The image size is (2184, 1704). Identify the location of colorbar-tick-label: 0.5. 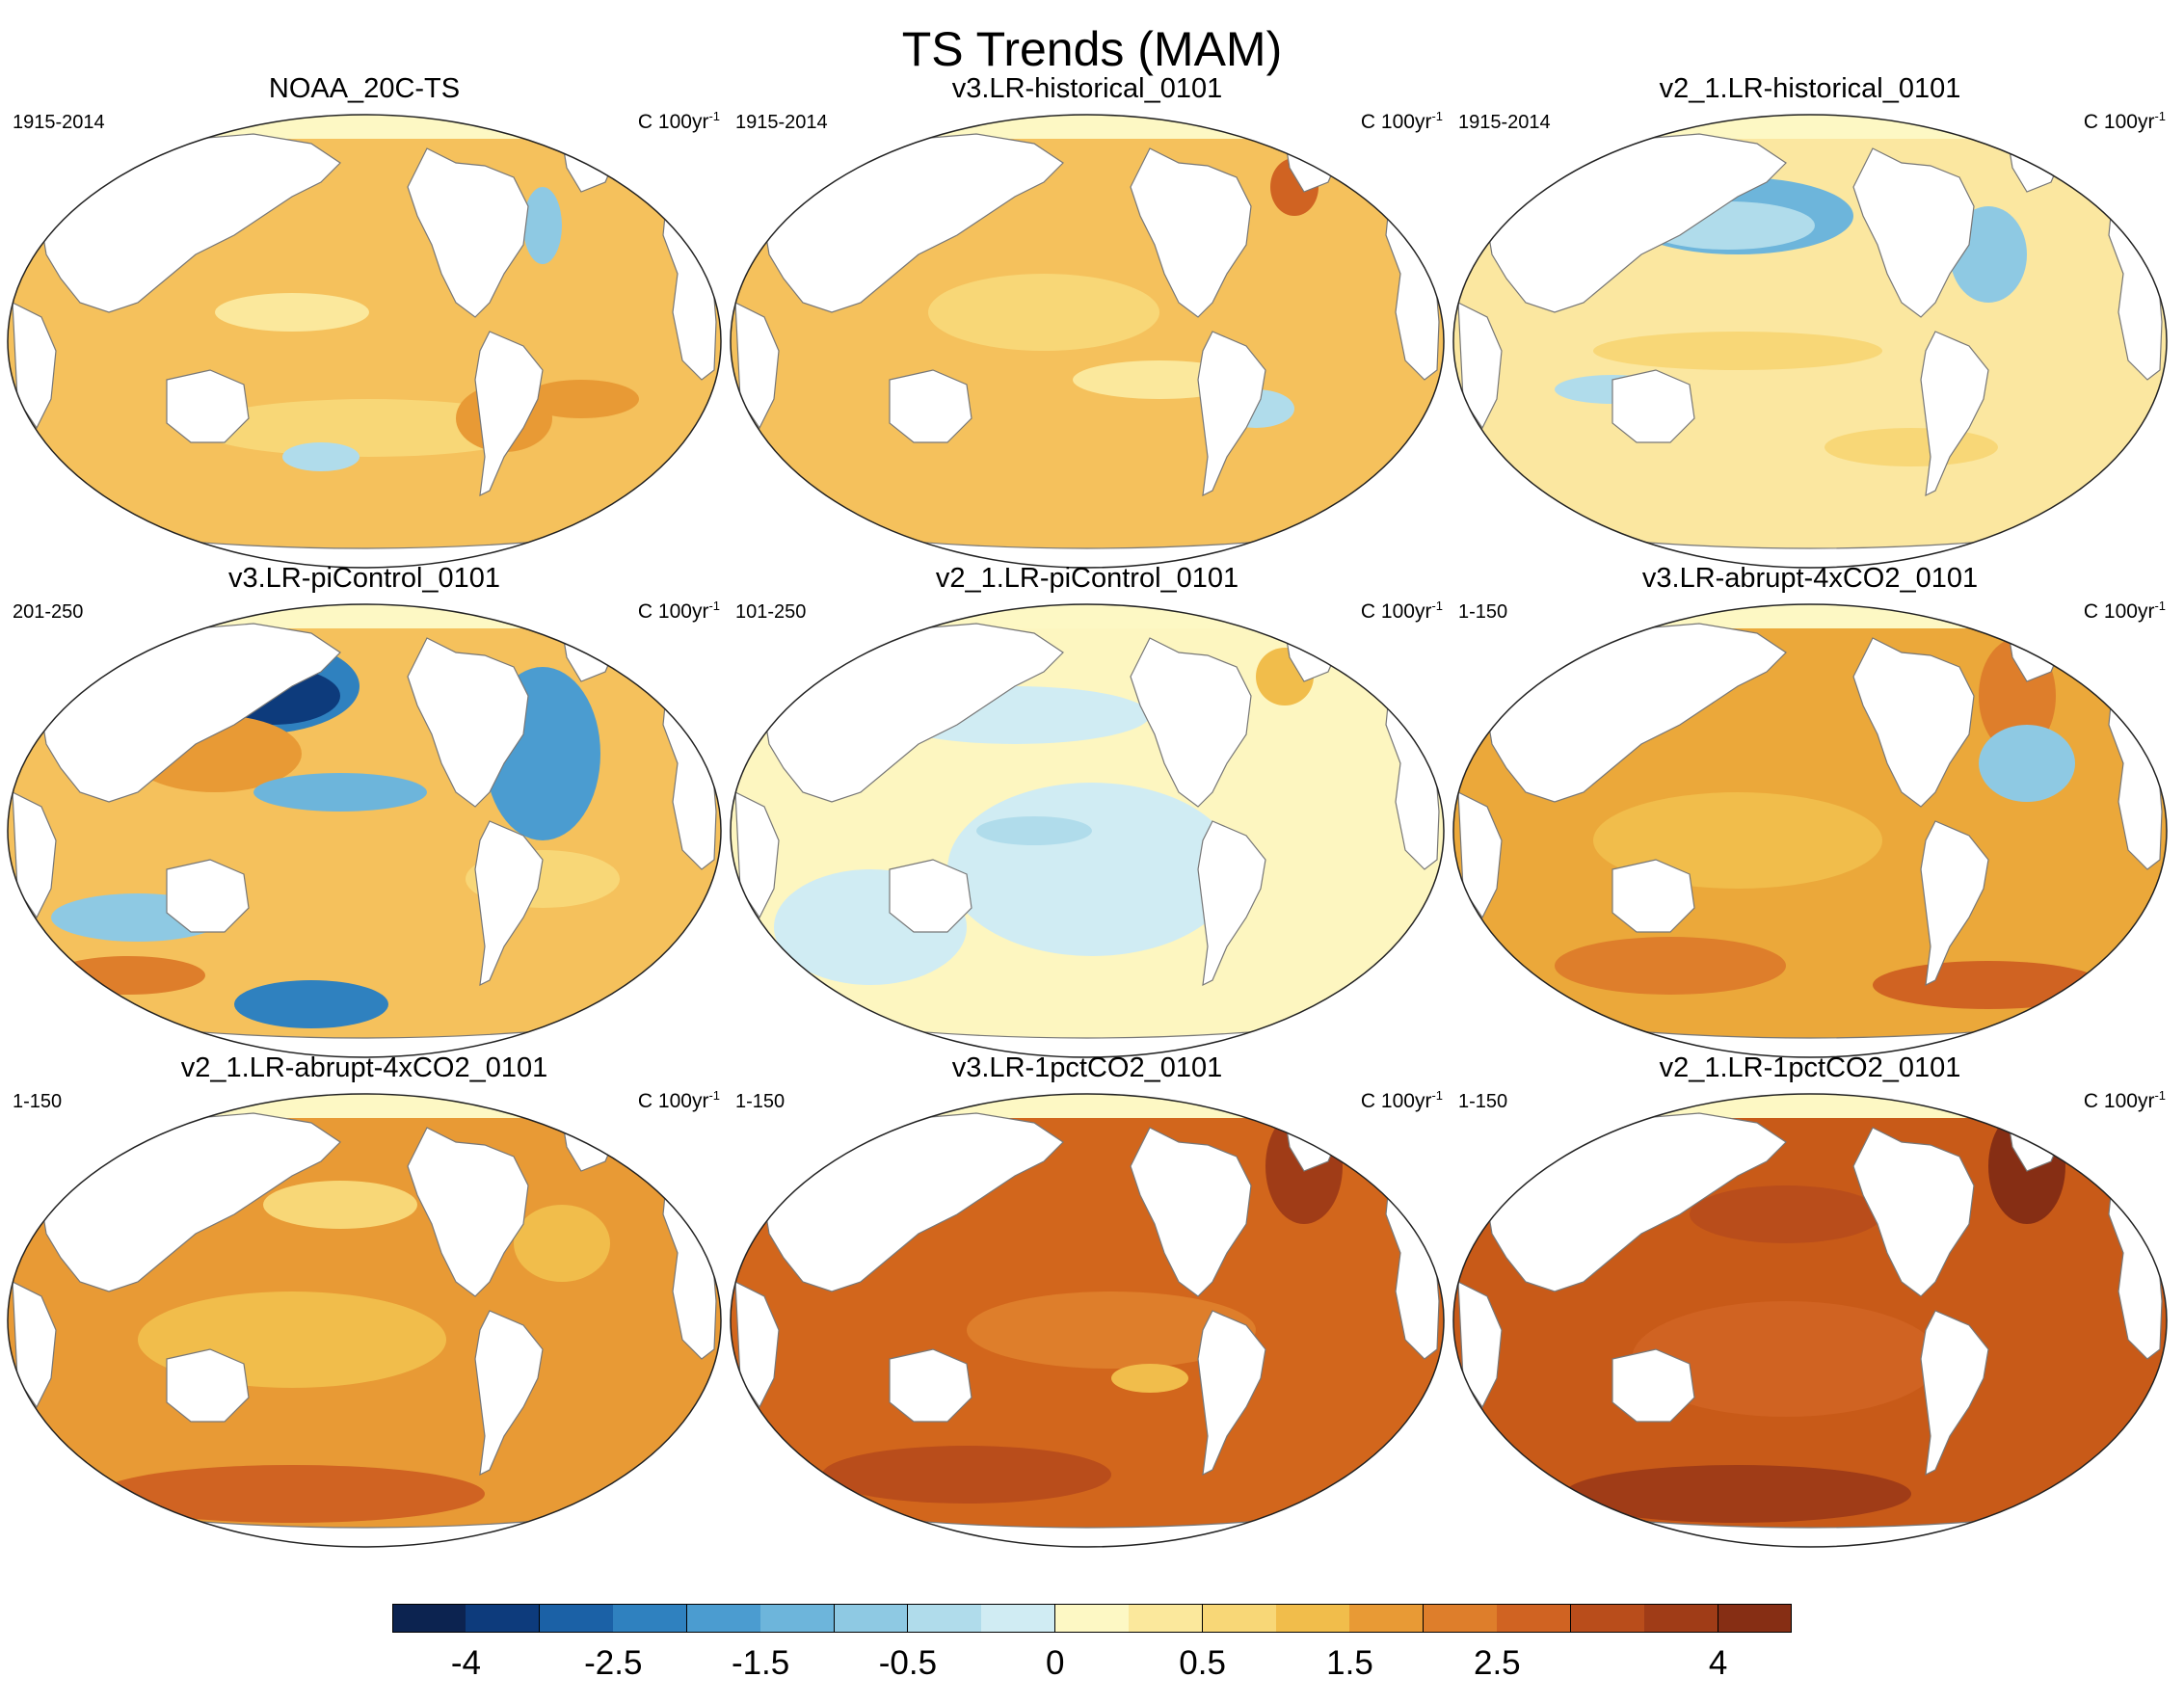
(1202, 1663).